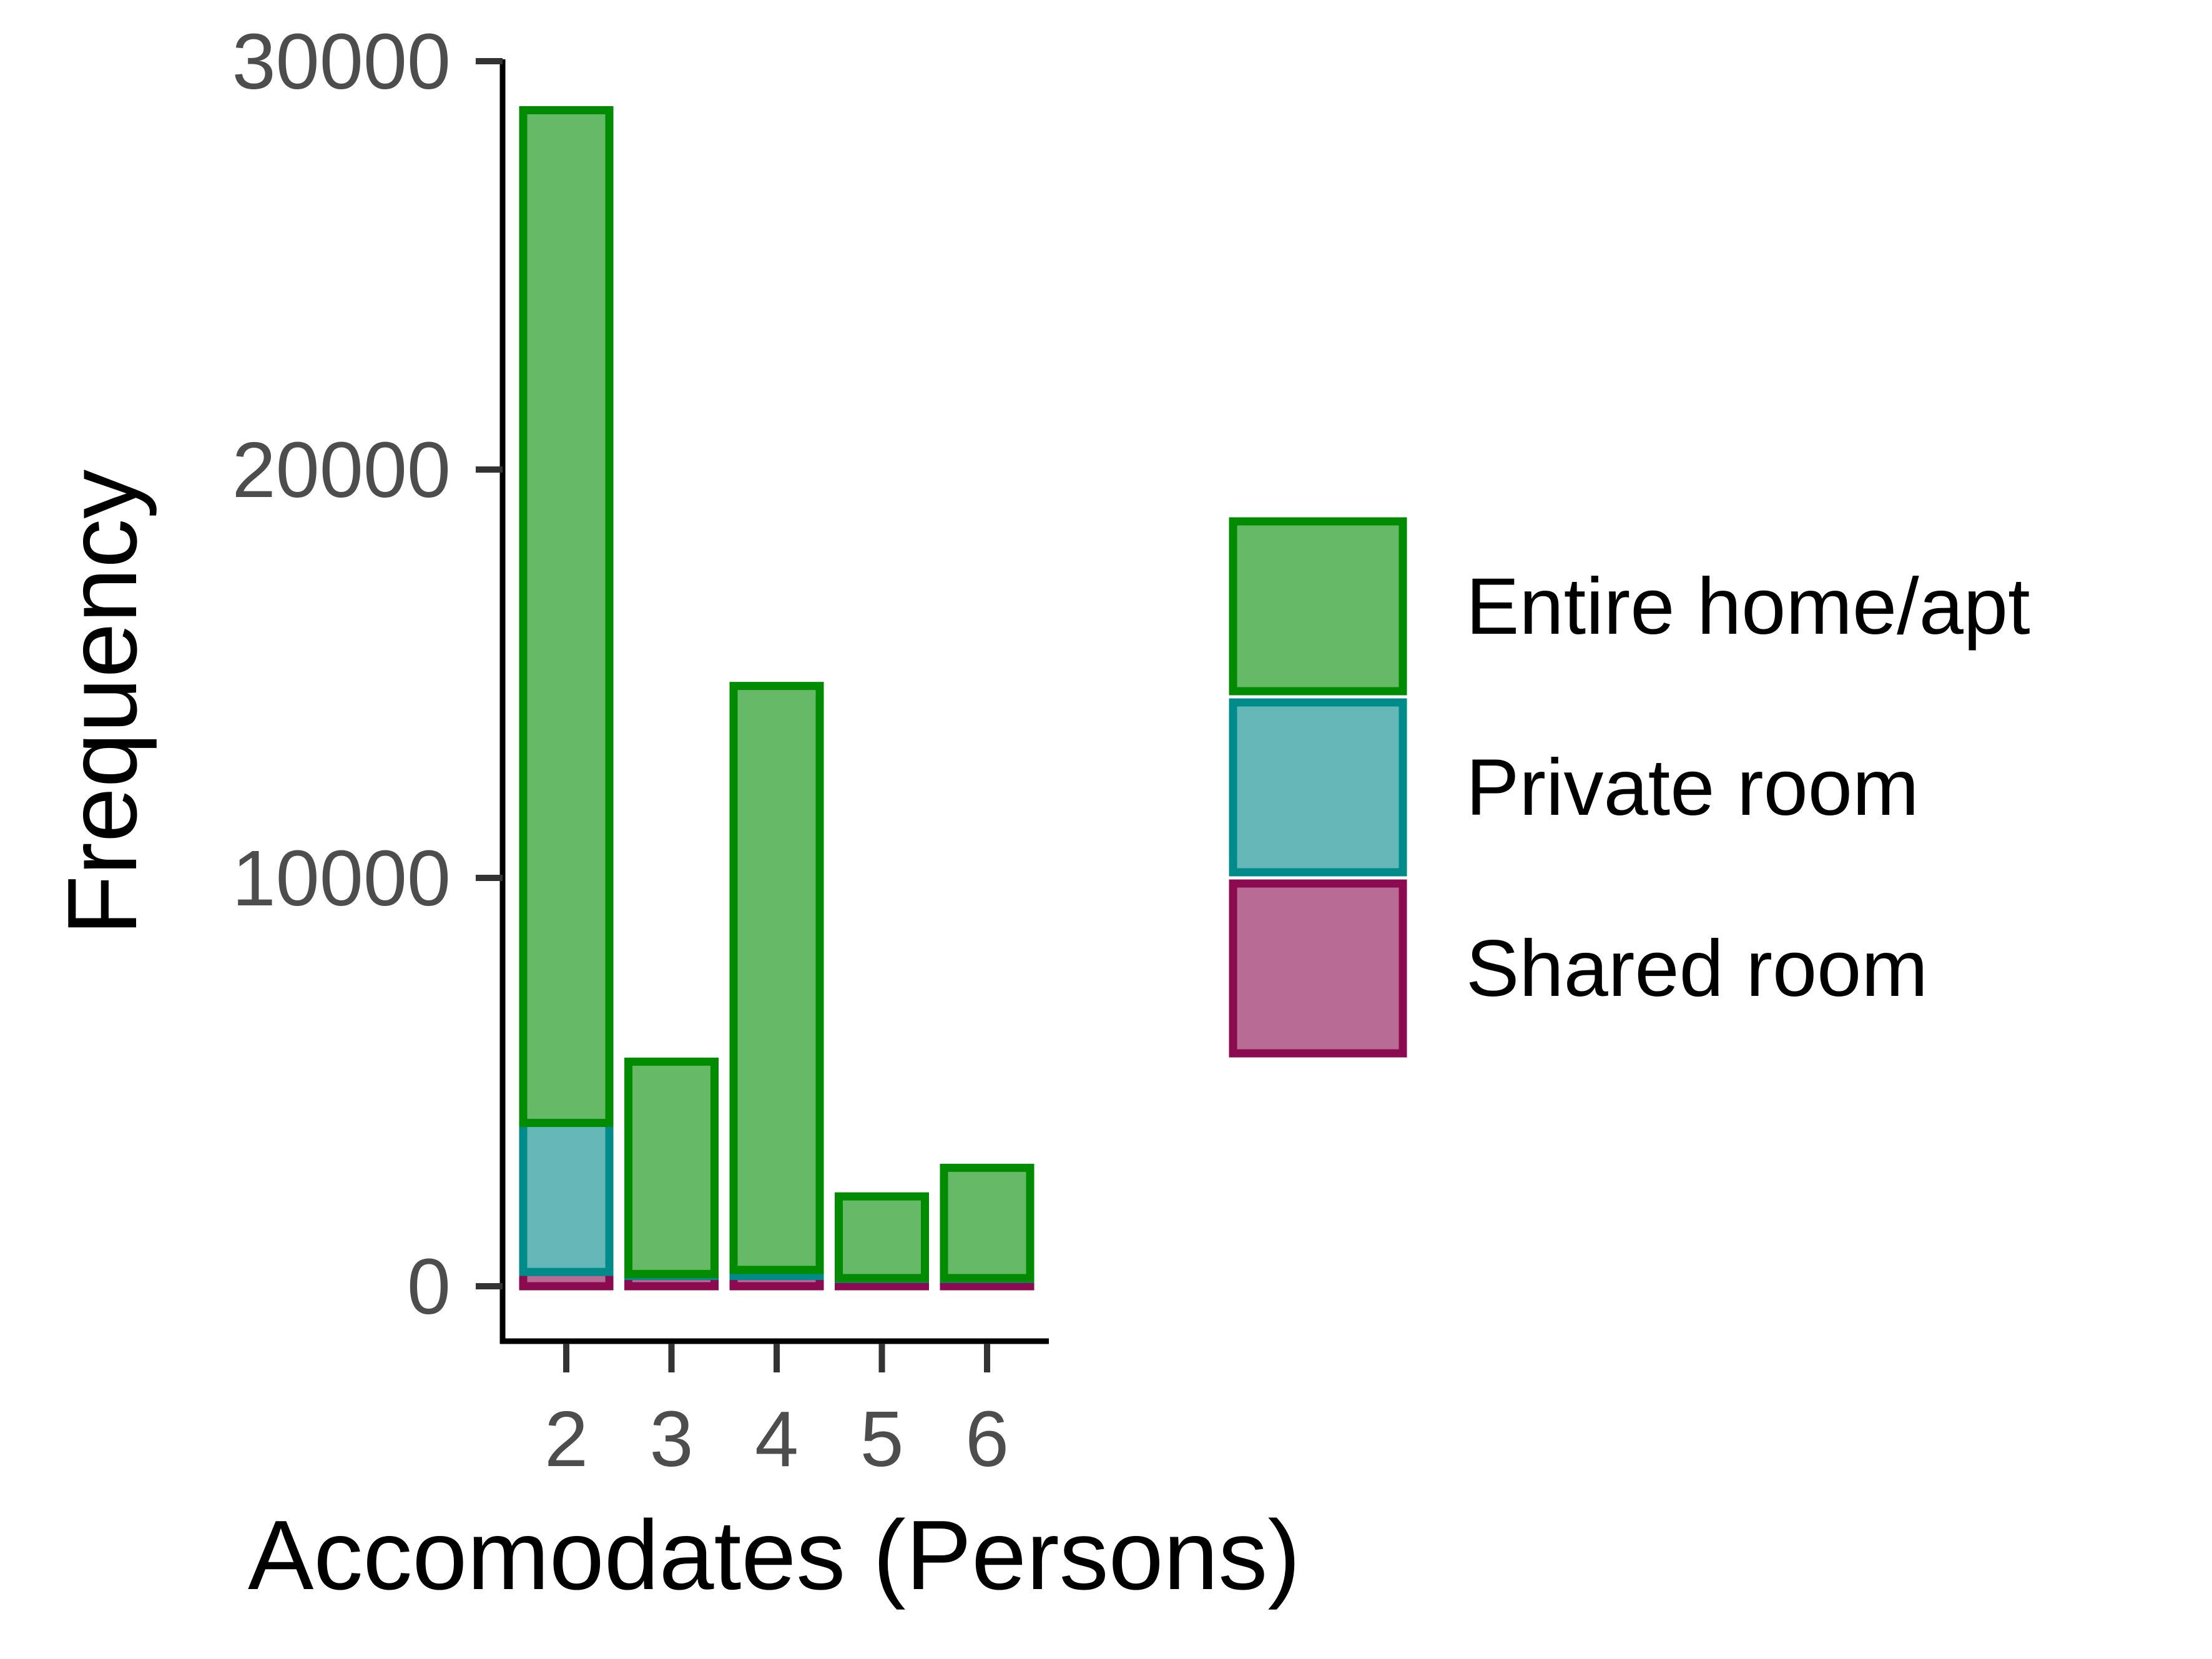 This screenshot has width=2212, height=1659. What do you see at coordinates (777, 1439) in the screenshot?
I see `x-tick-label: 4` at bounding box center [777, 1439].